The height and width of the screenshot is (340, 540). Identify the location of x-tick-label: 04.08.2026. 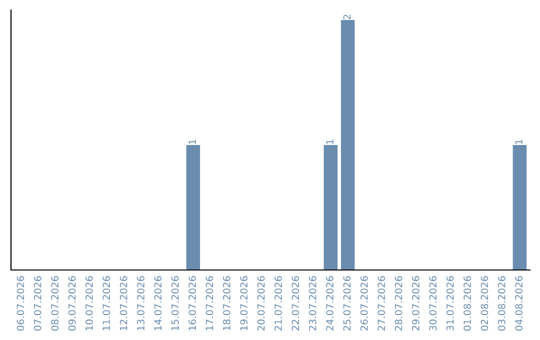
(519, 303).